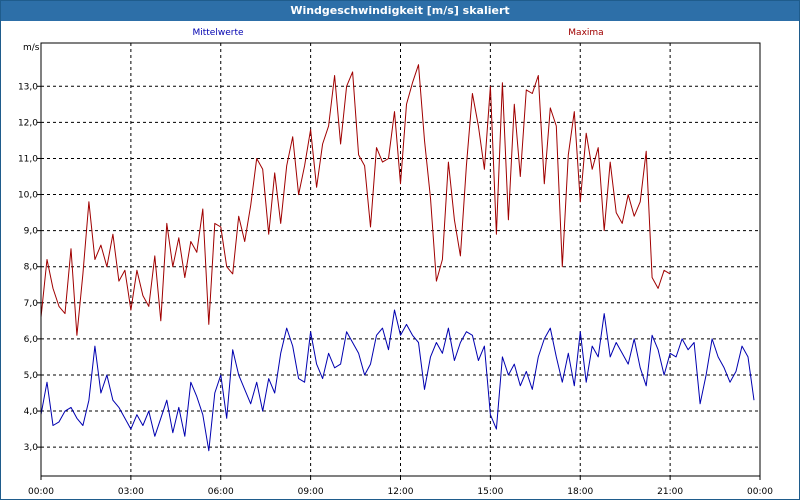  Describe the element at coordinates (585, 33) in the screenshot. I see `legend-max: Maxima` at that location.